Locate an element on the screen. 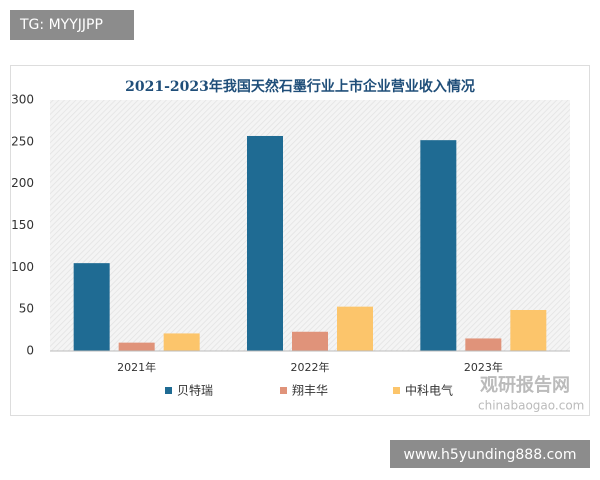 Image resolution: width=600 pixels, height=480 pixels. watermark-site: chinabaogao.com is located at coordinates (531, 406).